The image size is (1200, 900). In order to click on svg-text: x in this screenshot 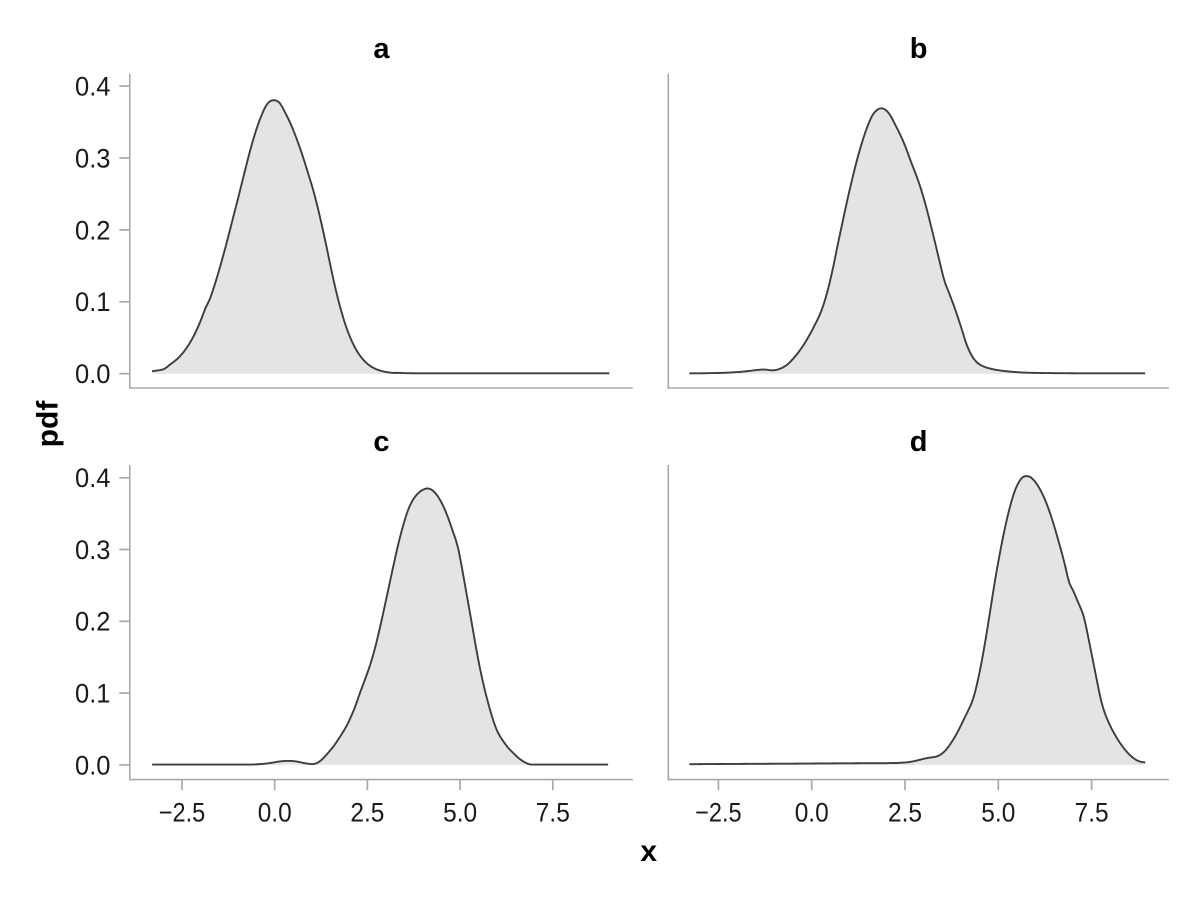, I will do `click(648, 851)`.